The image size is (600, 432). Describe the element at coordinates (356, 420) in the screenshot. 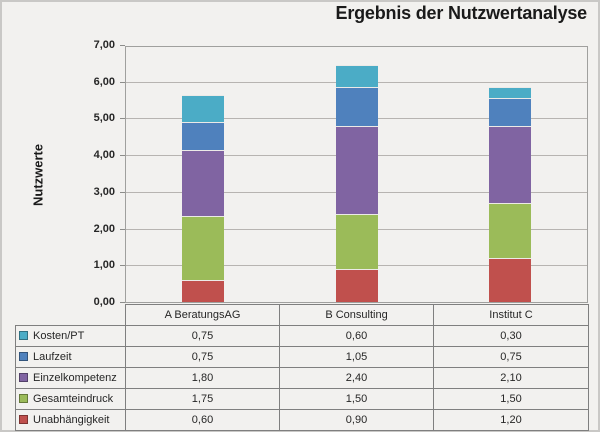

I see `value-cell: 0,90` at that location.